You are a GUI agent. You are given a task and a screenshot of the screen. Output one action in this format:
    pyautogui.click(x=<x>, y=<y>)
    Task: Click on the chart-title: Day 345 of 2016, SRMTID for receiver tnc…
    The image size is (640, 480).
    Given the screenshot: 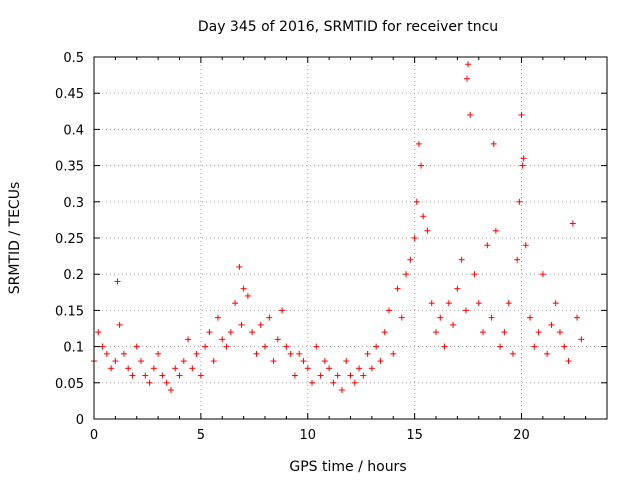 What is the action you would take?
    pyautogui.click(x=348, y=27)
    